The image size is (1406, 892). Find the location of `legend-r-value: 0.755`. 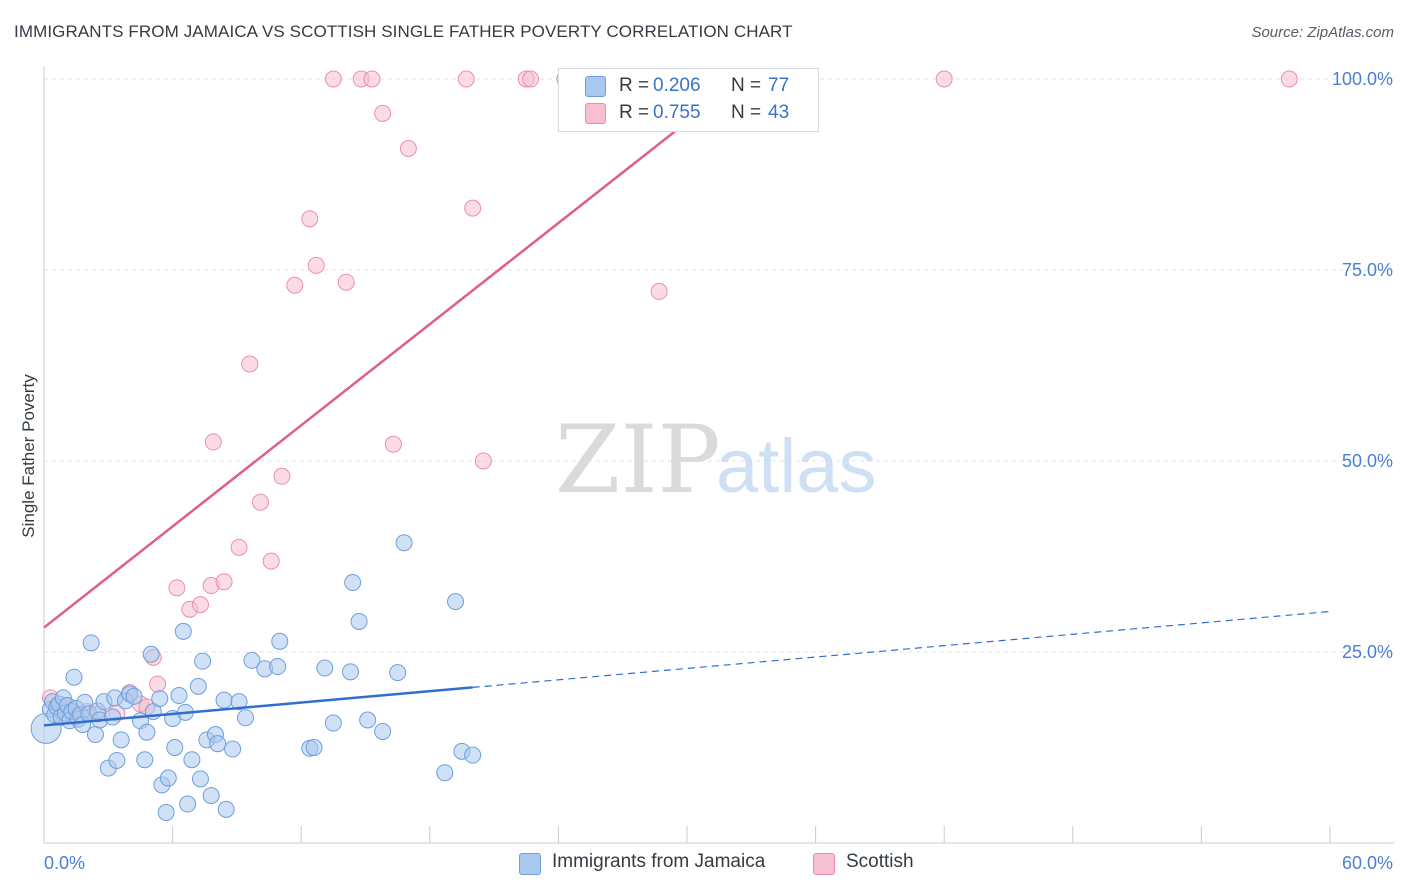

legend-r-value: 0.755 is located at coordinates (677, 112).